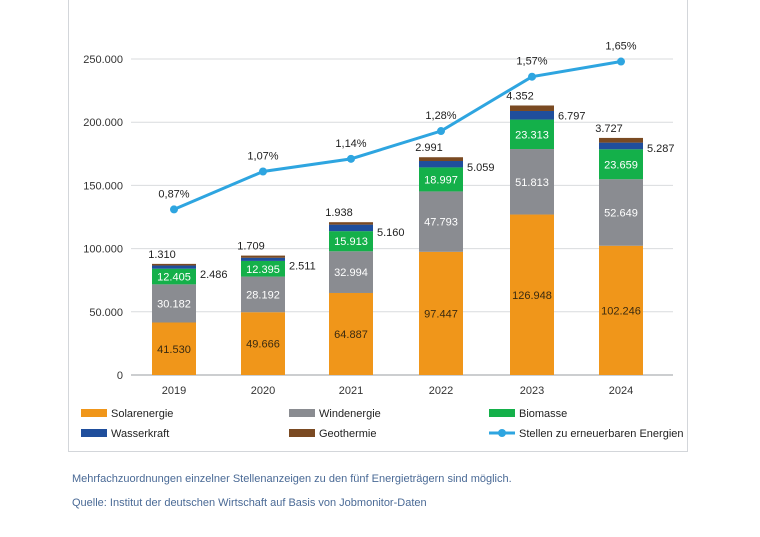  I want to click on data-label-biomasse: 15.913, so click(351, 242).